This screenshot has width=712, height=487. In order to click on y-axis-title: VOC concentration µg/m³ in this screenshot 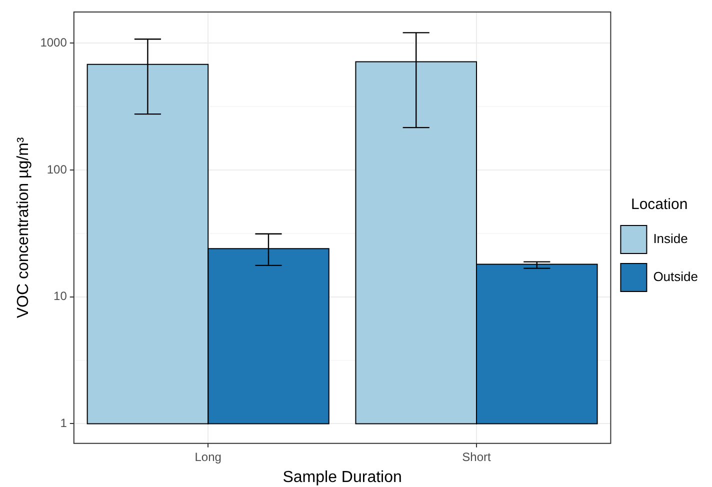, I will do `click(23, 227)`.